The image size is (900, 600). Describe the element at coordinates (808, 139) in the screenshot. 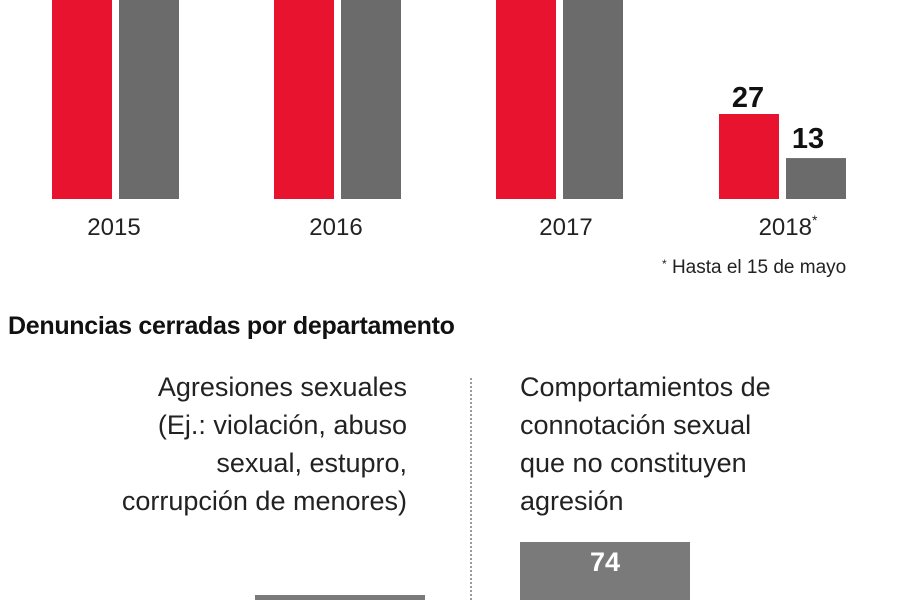

I see `value-label-2018-gray: 13` at that location.